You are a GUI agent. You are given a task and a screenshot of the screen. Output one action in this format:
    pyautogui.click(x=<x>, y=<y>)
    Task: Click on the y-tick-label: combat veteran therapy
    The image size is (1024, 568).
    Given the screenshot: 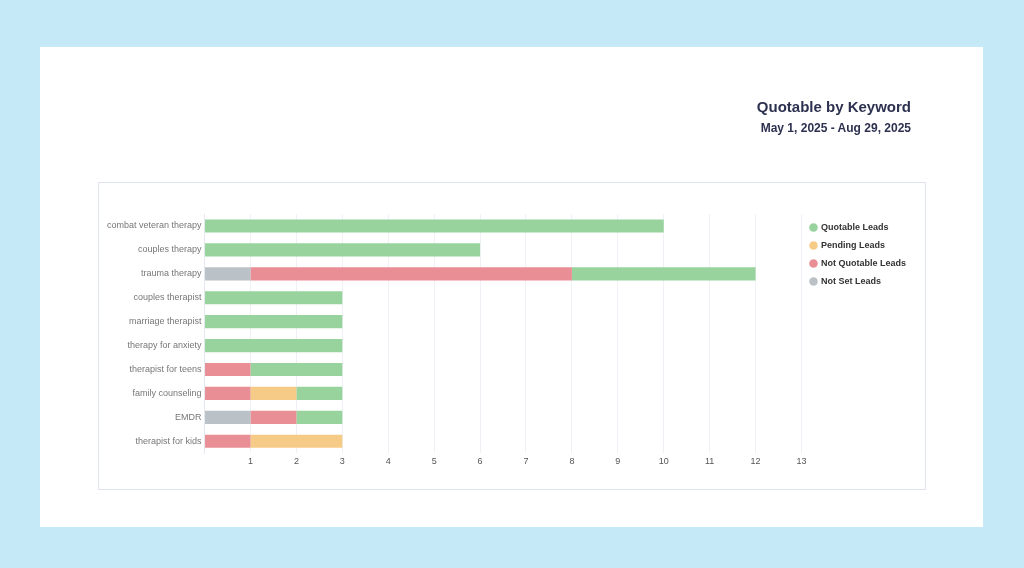 What is the action you would take?
    pyautogui.click(x=154, y=225)
    